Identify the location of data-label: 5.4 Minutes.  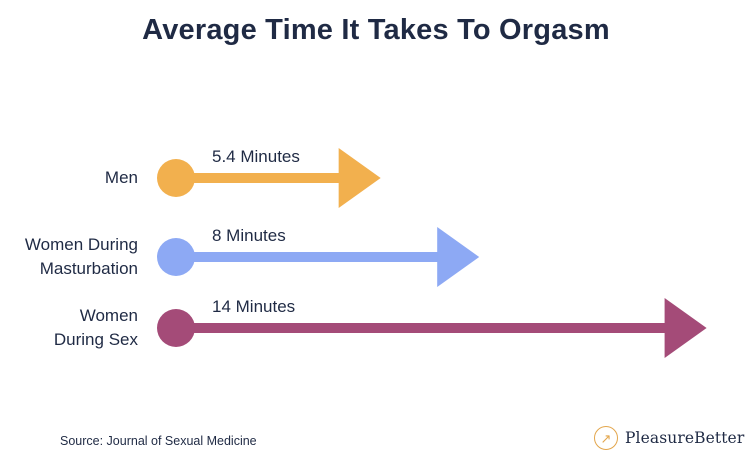
(256, 156).